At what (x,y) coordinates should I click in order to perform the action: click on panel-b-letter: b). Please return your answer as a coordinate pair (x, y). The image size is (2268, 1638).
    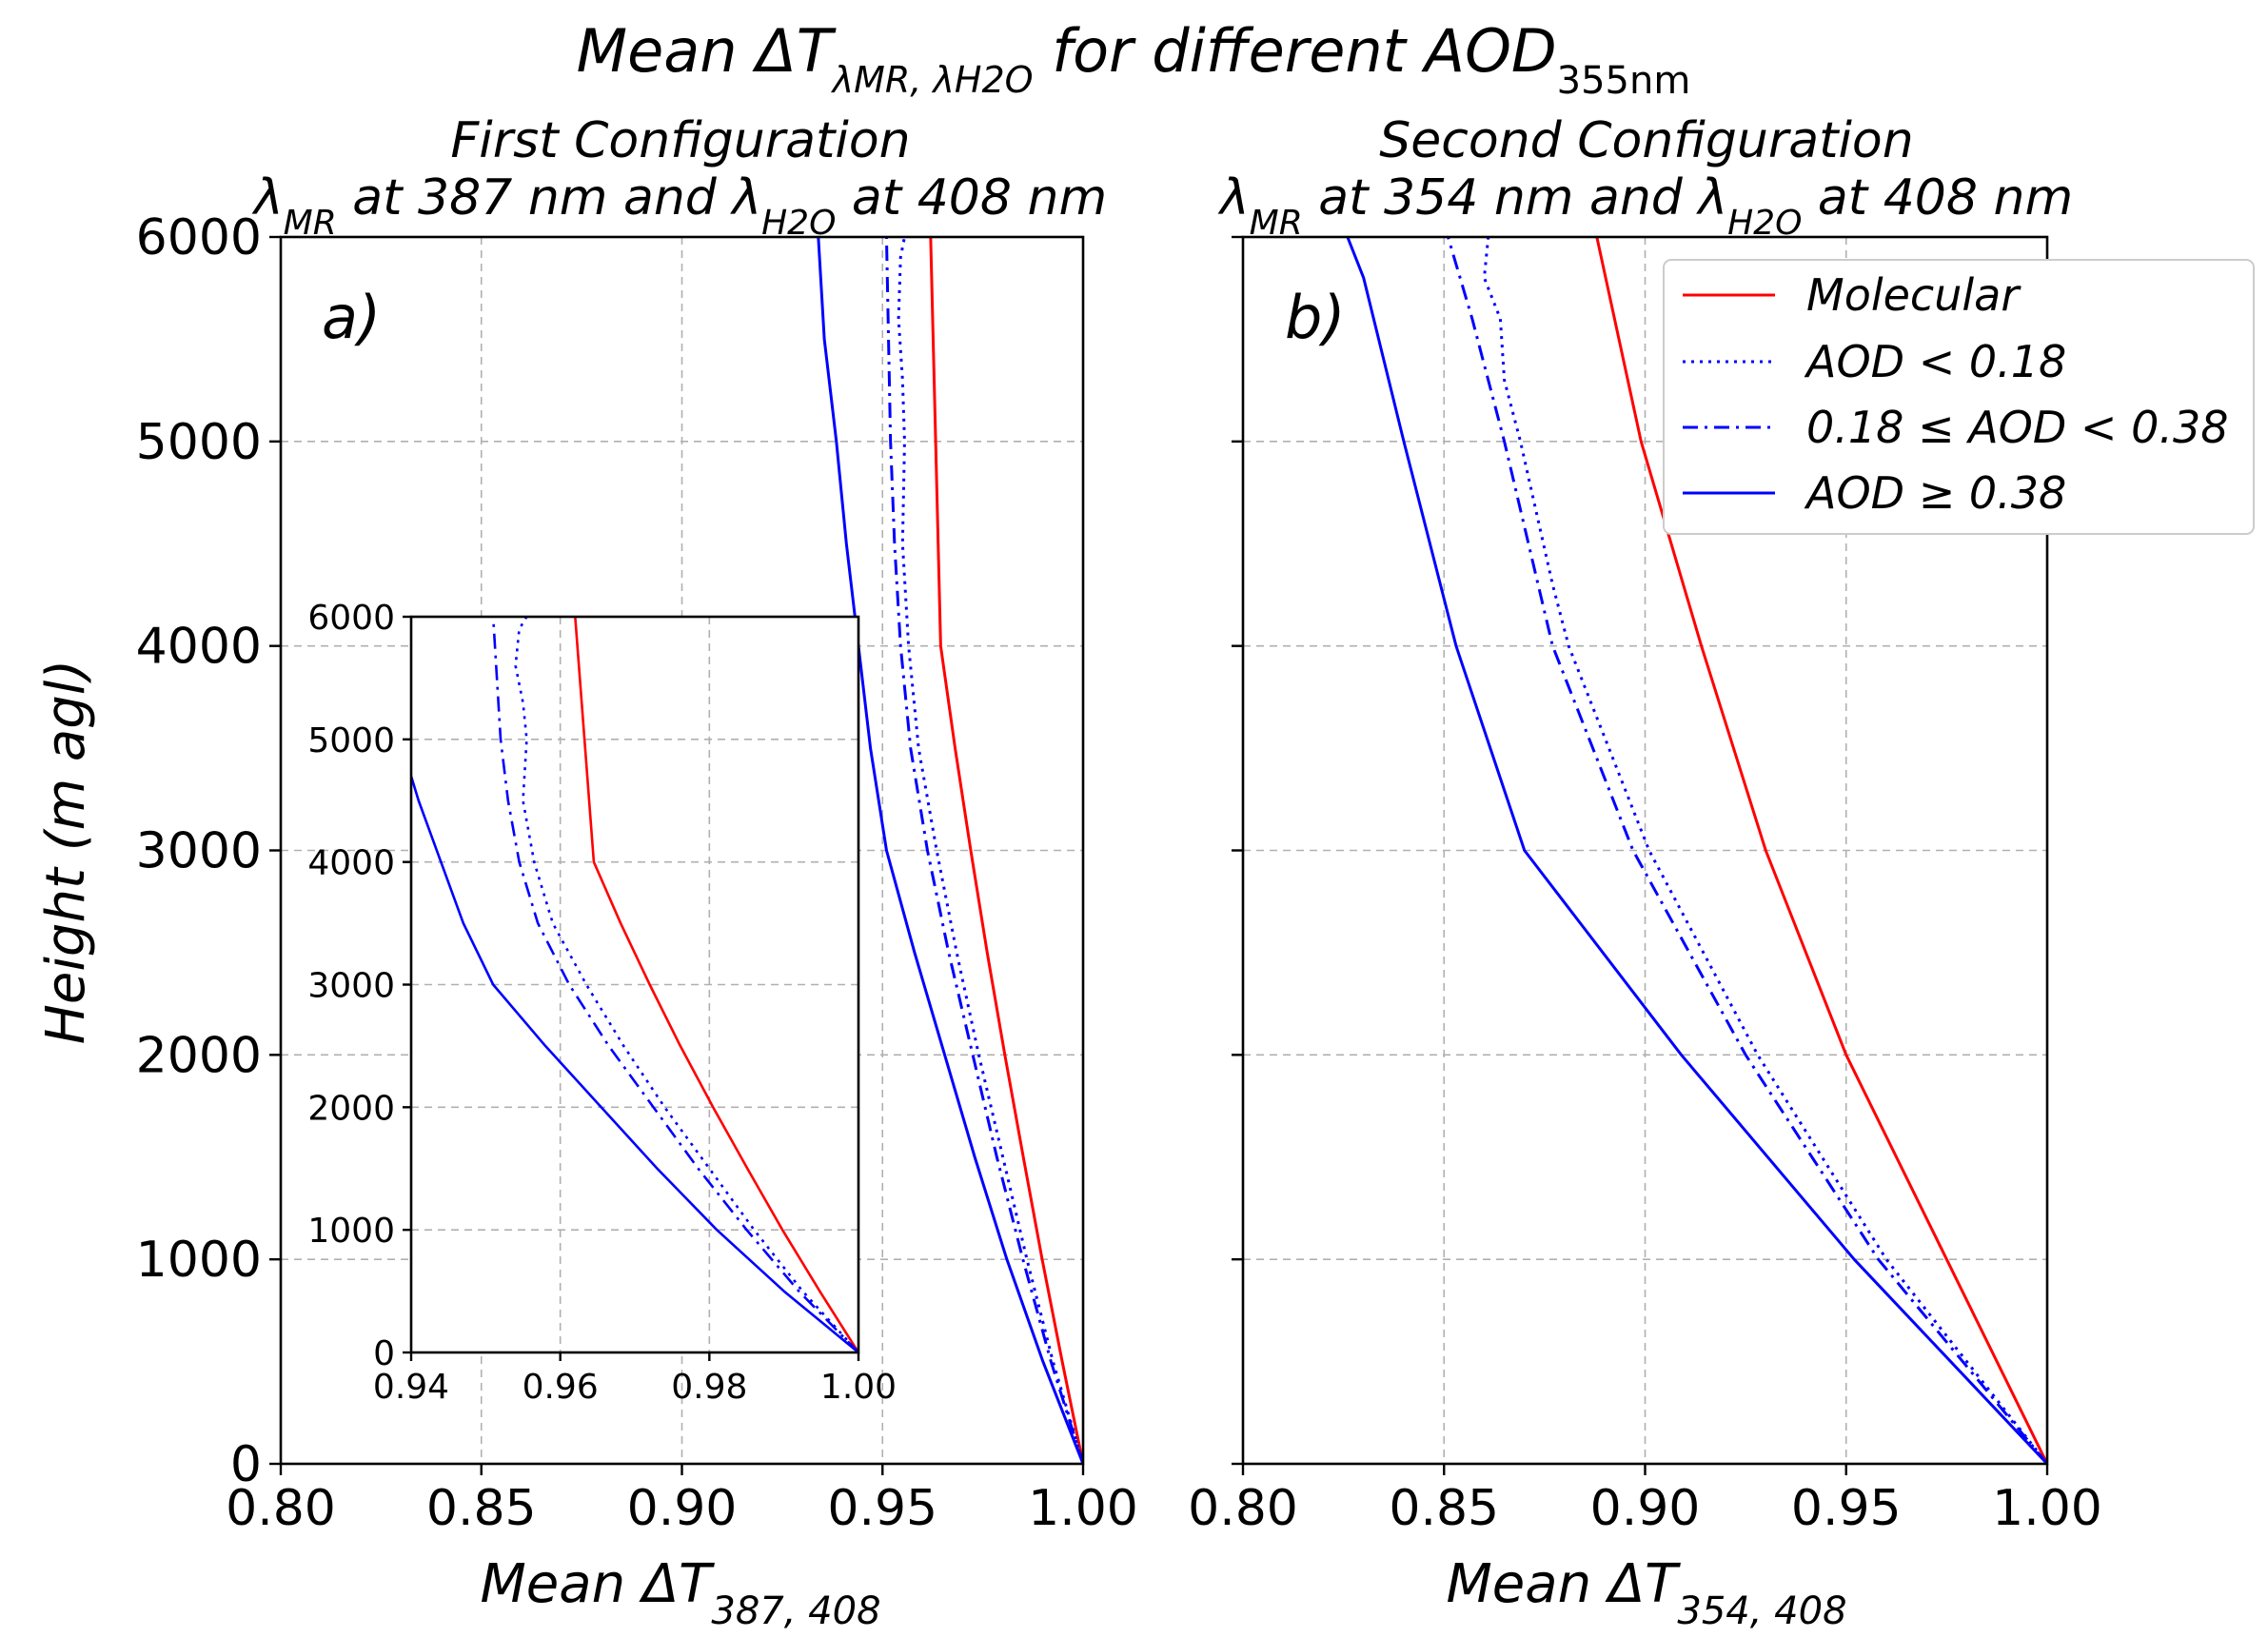
    Looking at the image, I should click on (1315, 317).